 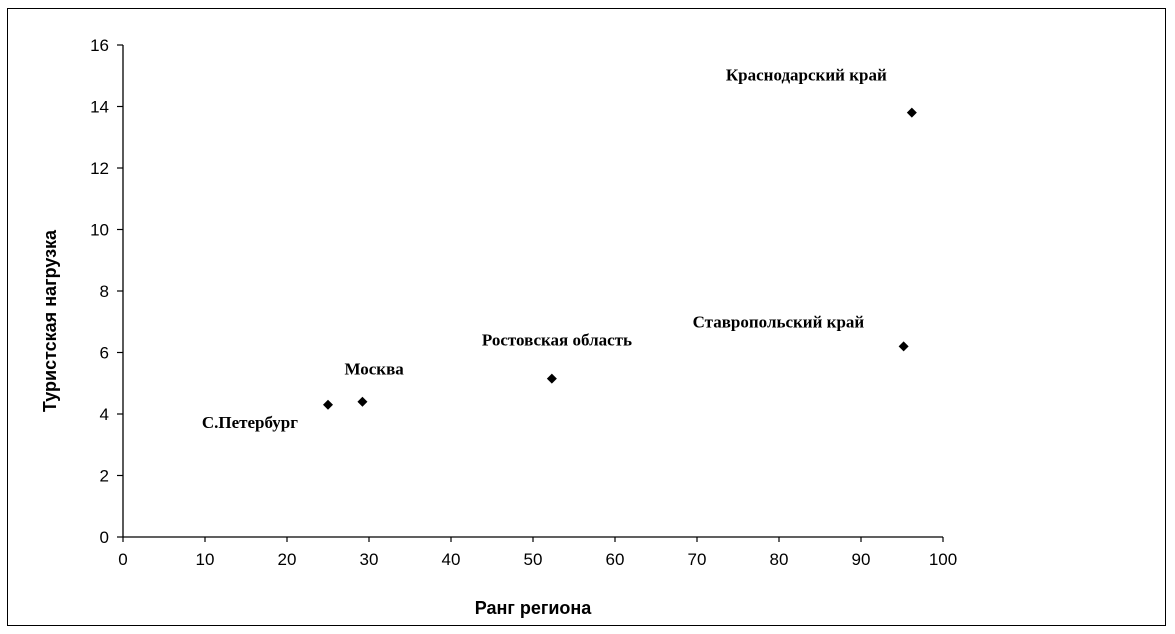 I want to click on point-label: Москва, so click(x=374, y=369).